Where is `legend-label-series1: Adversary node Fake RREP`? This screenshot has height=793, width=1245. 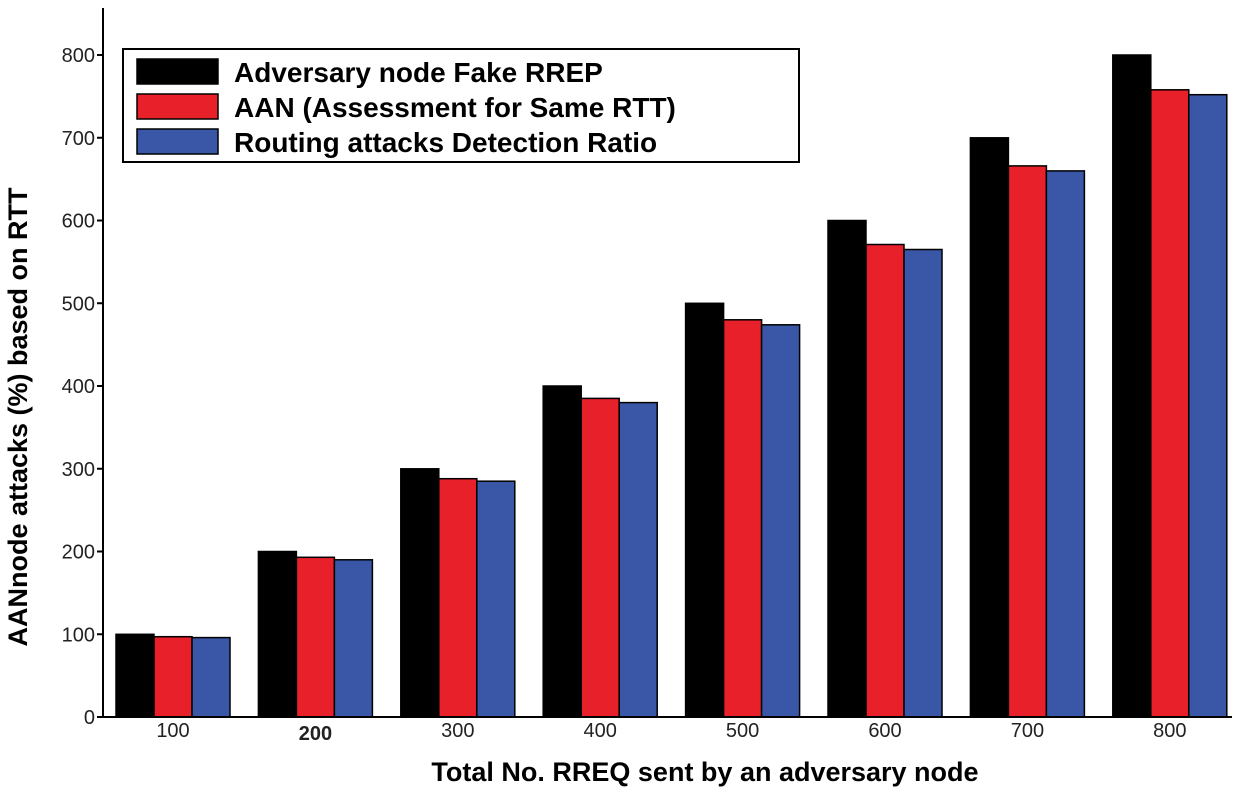
legend-label-series1: Adversary node Fake RREP is located at coordinates (418, 72).